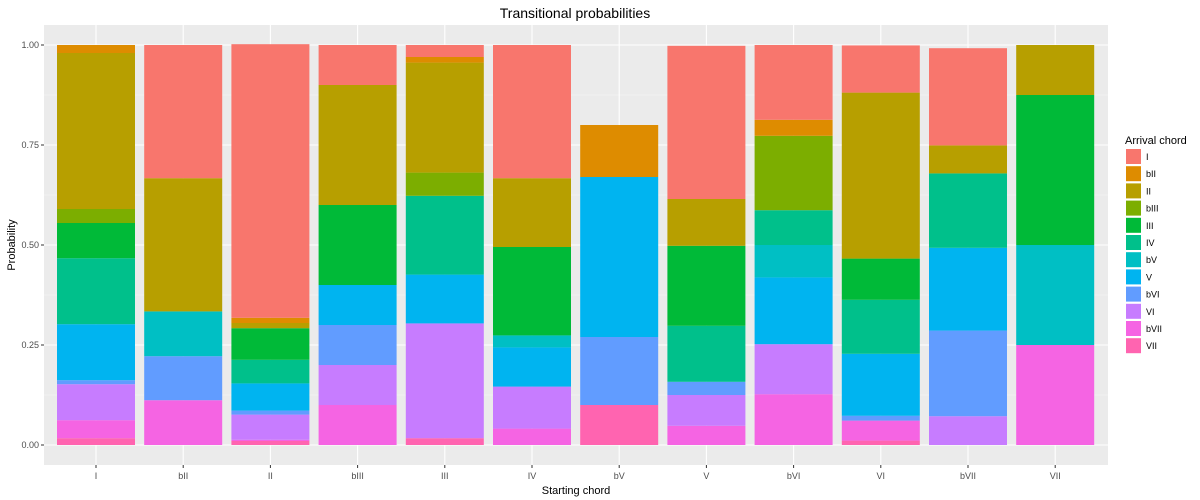  Describe the element at coordinates (1147, 157) in the screenshot. I see `legend-label: I` at that location.